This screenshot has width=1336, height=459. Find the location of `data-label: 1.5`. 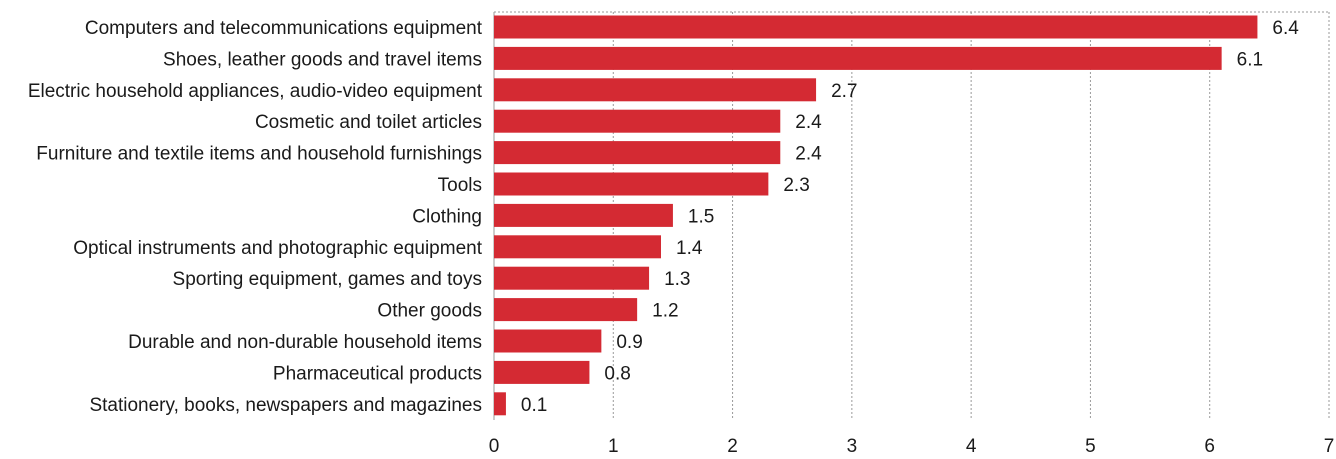

data-label: 1.5 is located at coordinates (701, 216).